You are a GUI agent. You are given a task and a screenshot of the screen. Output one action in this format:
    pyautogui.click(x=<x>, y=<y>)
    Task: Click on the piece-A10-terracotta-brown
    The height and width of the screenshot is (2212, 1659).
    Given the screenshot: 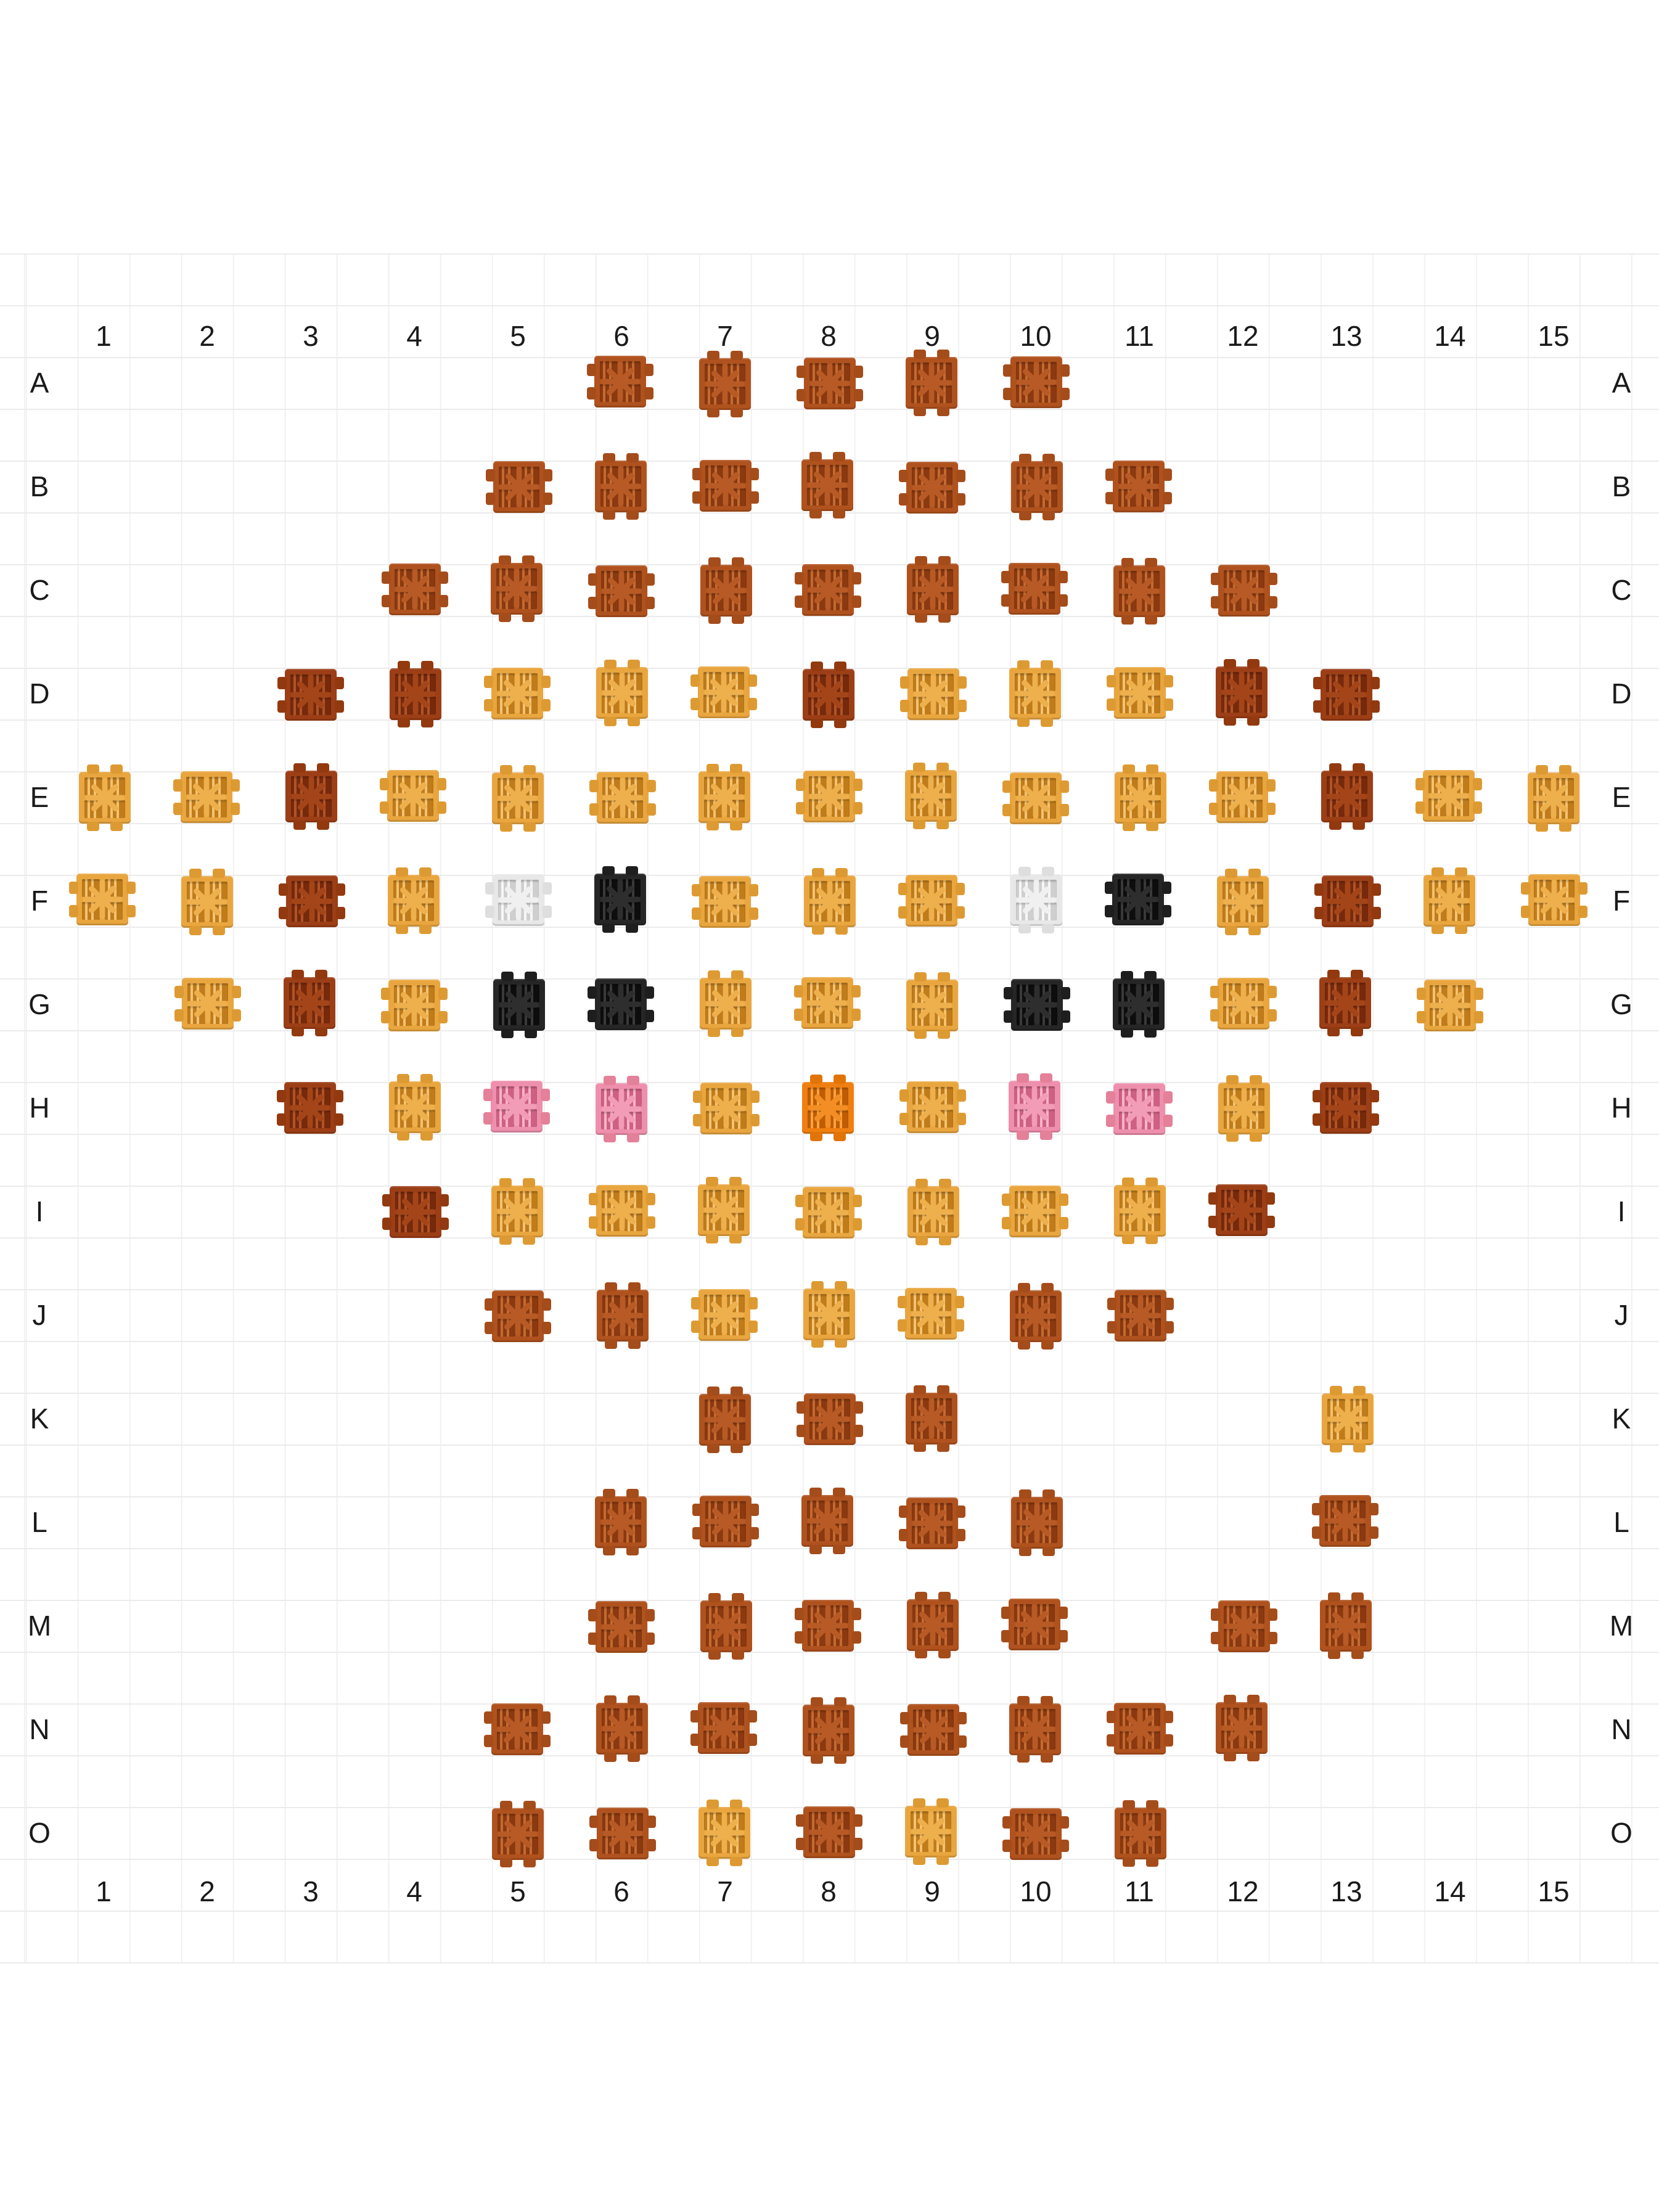 What is the action you would take?
    pyautogui.click(x=1036, y=382)
    